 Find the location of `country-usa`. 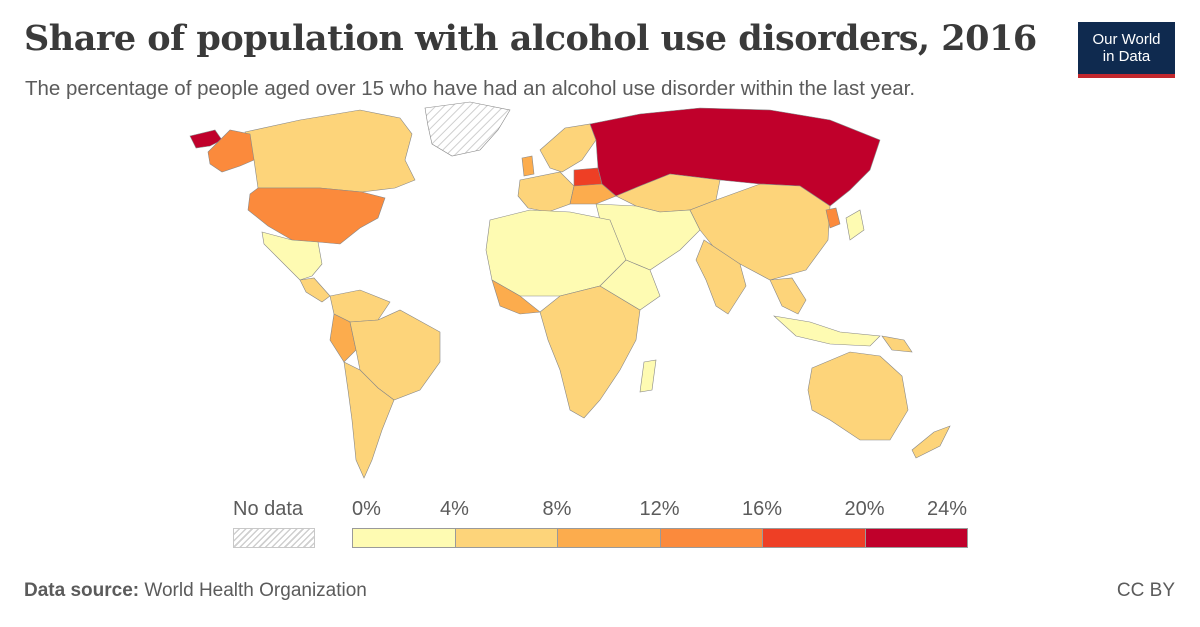

country-usa is located at coordinates (316, 216).